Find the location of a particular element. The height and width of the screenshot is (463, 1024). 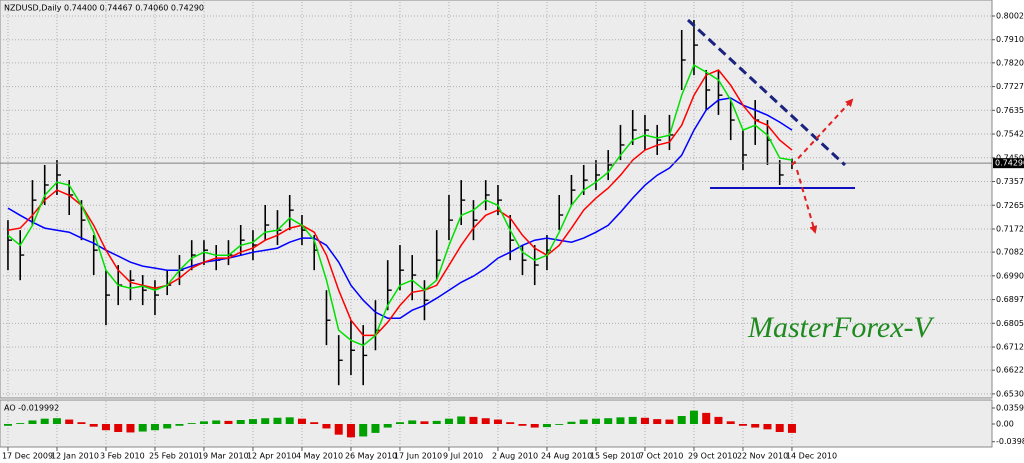

x-tick-label: 4 May 2010 is located at coordinates (319, 456).